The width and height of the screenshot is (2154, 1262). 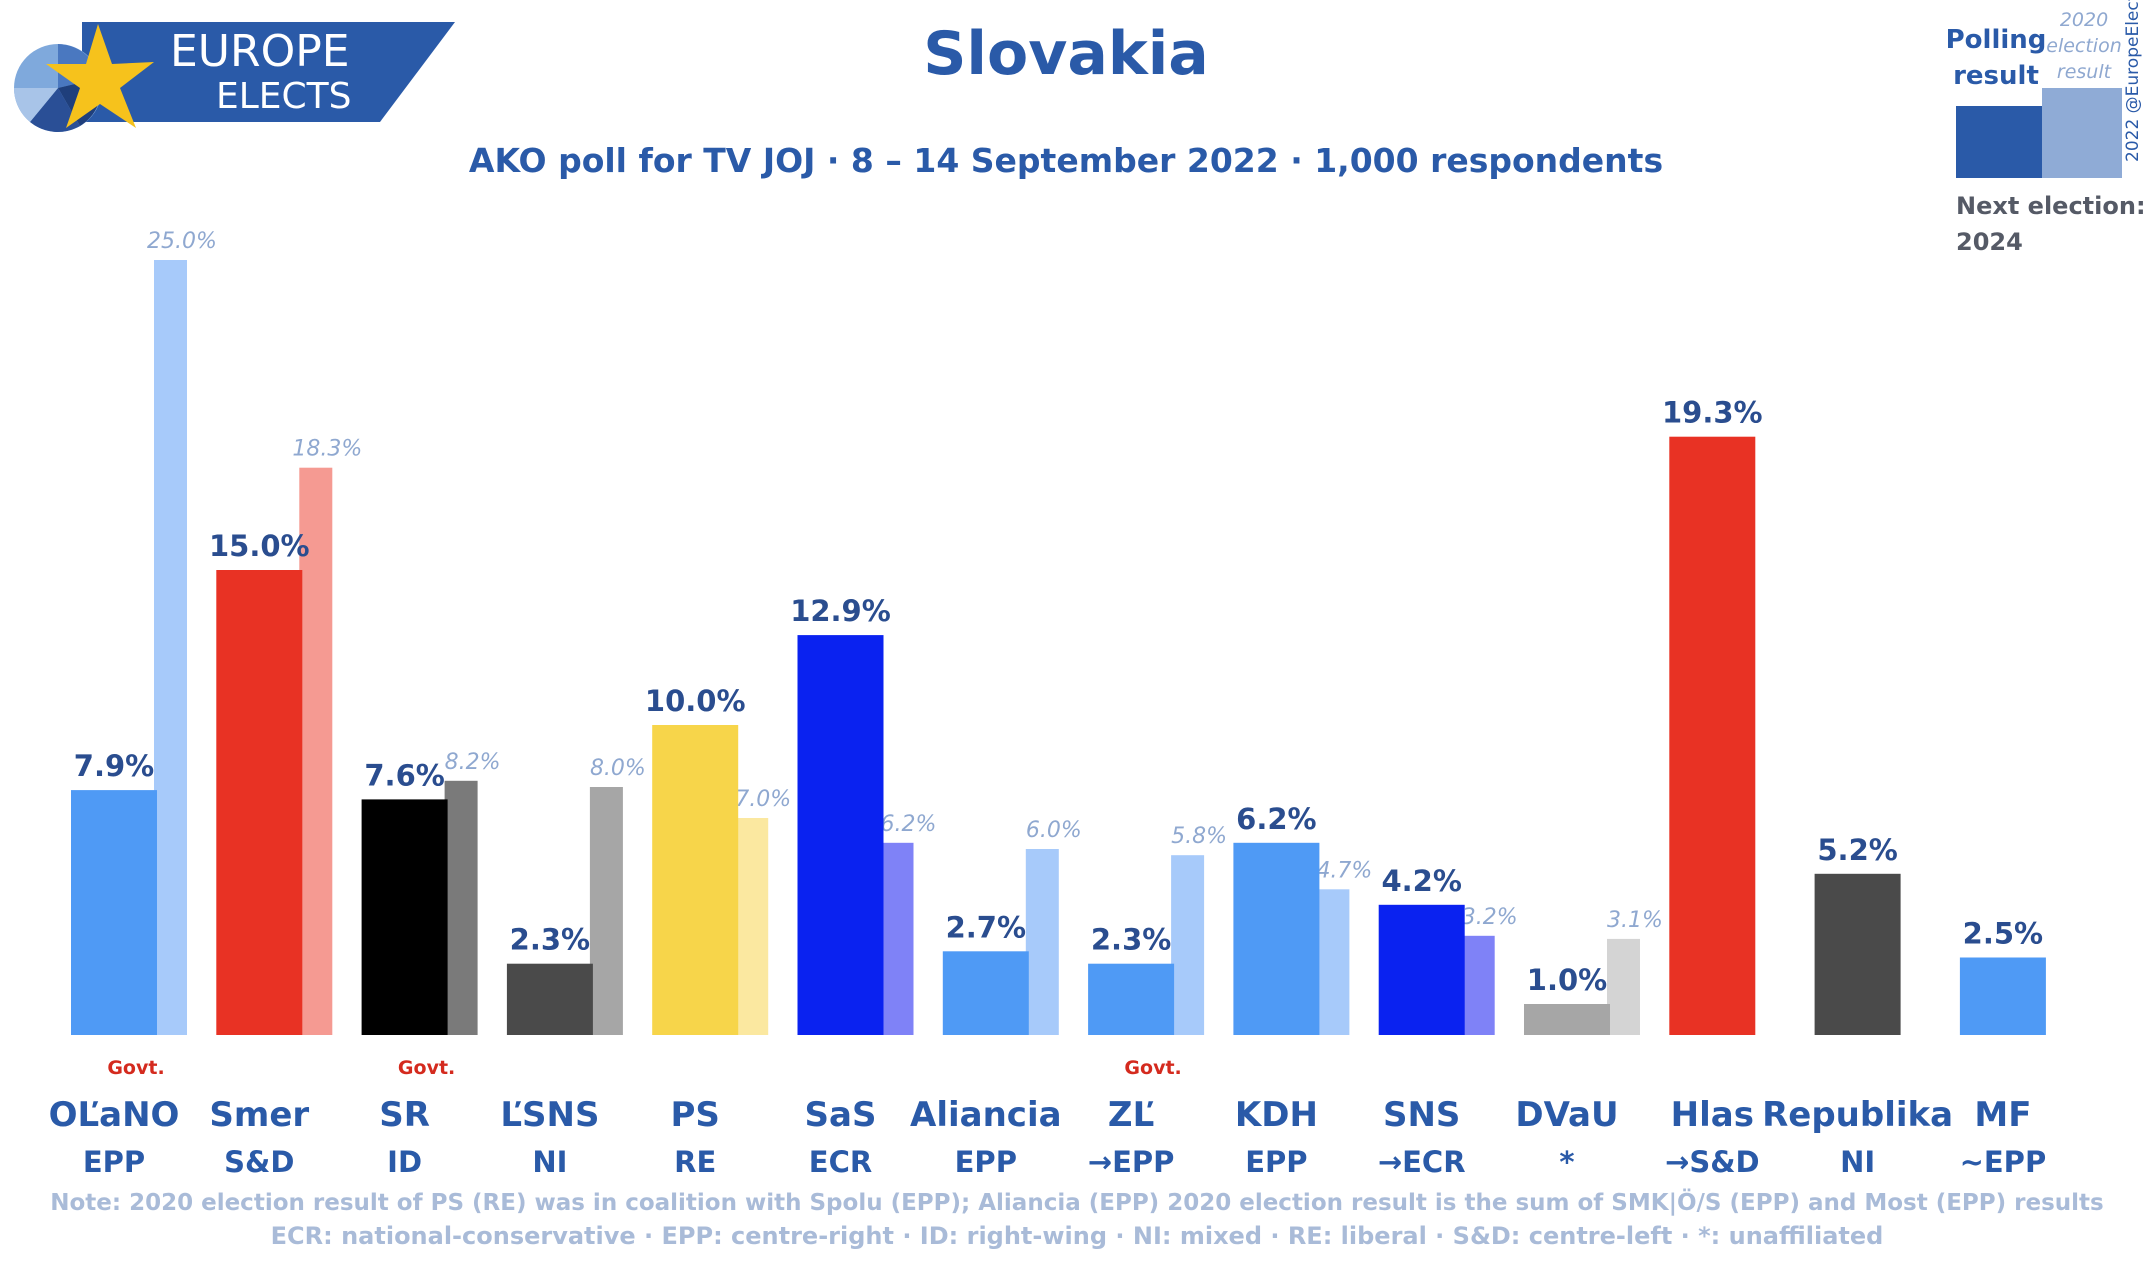 I want to click on legend-election-swatch, so click(x=2082, y=133).